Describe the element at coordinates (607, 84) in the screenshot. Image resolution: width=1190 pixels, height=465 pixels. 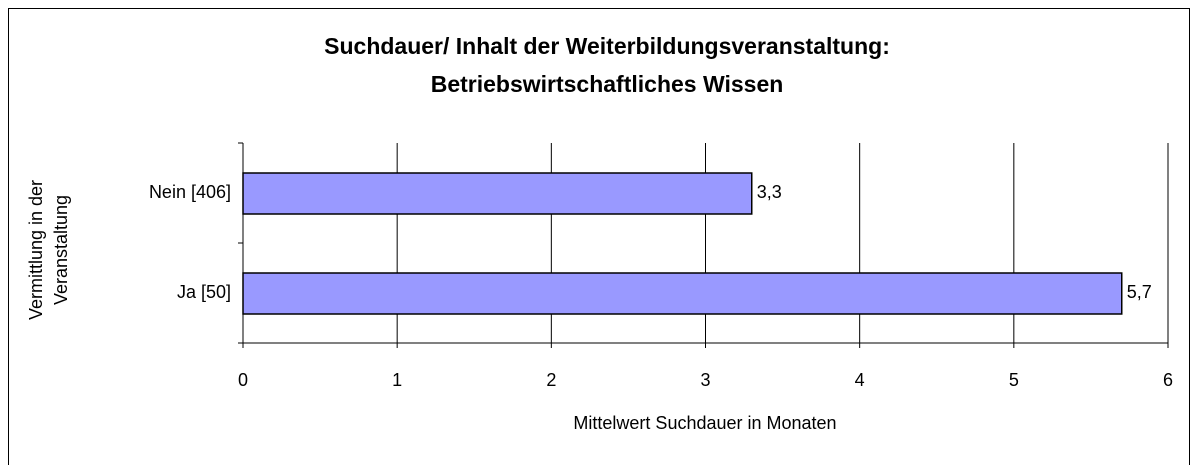
I see `chart-title: Betriebswirtschaftliches Wissen` at that location.